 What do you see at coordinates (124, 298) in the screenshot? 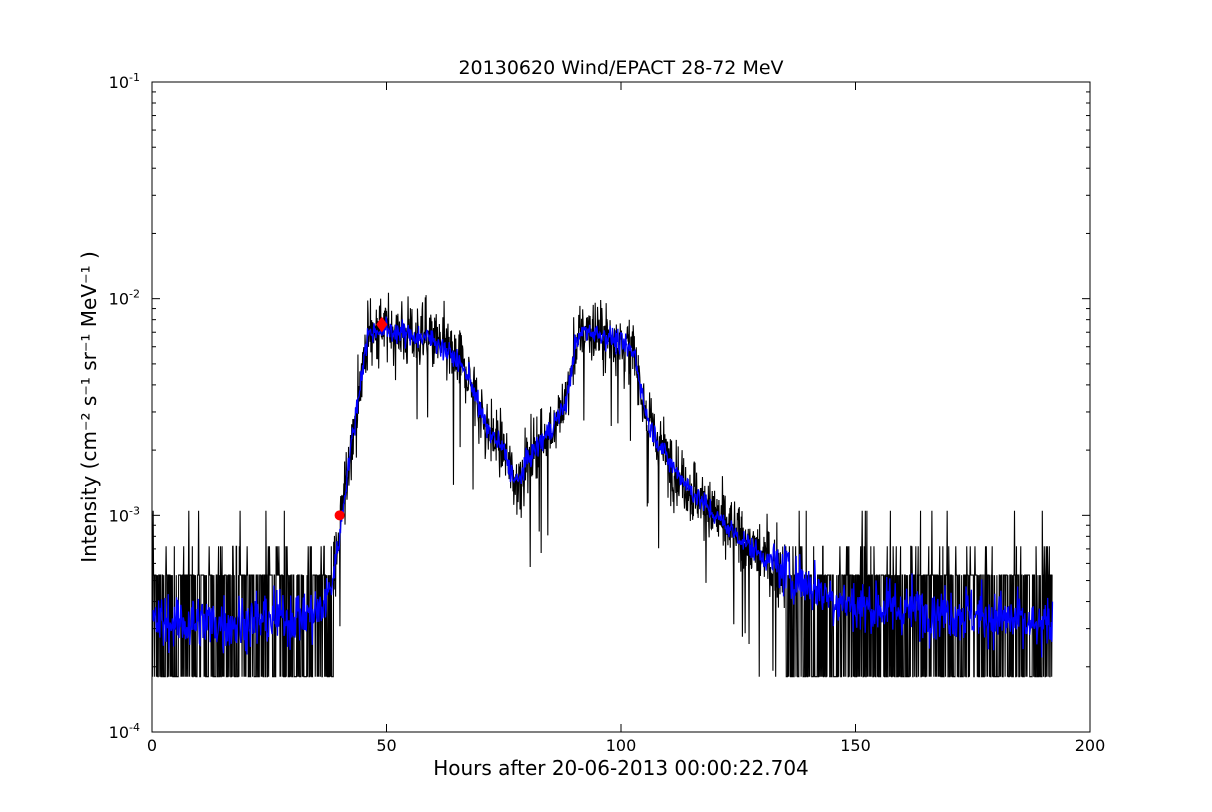
I see `y-tick-label: 10⁻²` at bounding box center [124, 298].